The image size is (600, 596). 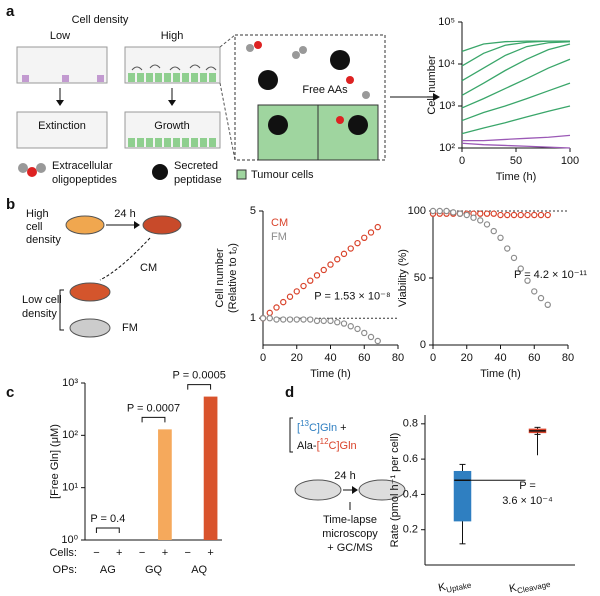 What do you see at coordinates (568, 358) in the screenshot?
I see `x-tick-label: 80` at bounding box center [568, 358].